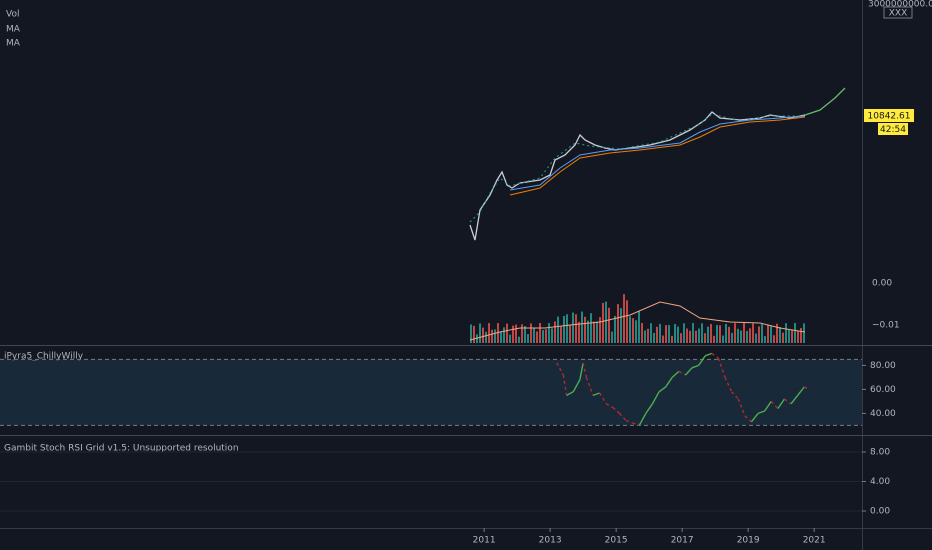 This screenshot has width=932, height=550. I want to click on x-tick-label: 2011, so click(484, 541).